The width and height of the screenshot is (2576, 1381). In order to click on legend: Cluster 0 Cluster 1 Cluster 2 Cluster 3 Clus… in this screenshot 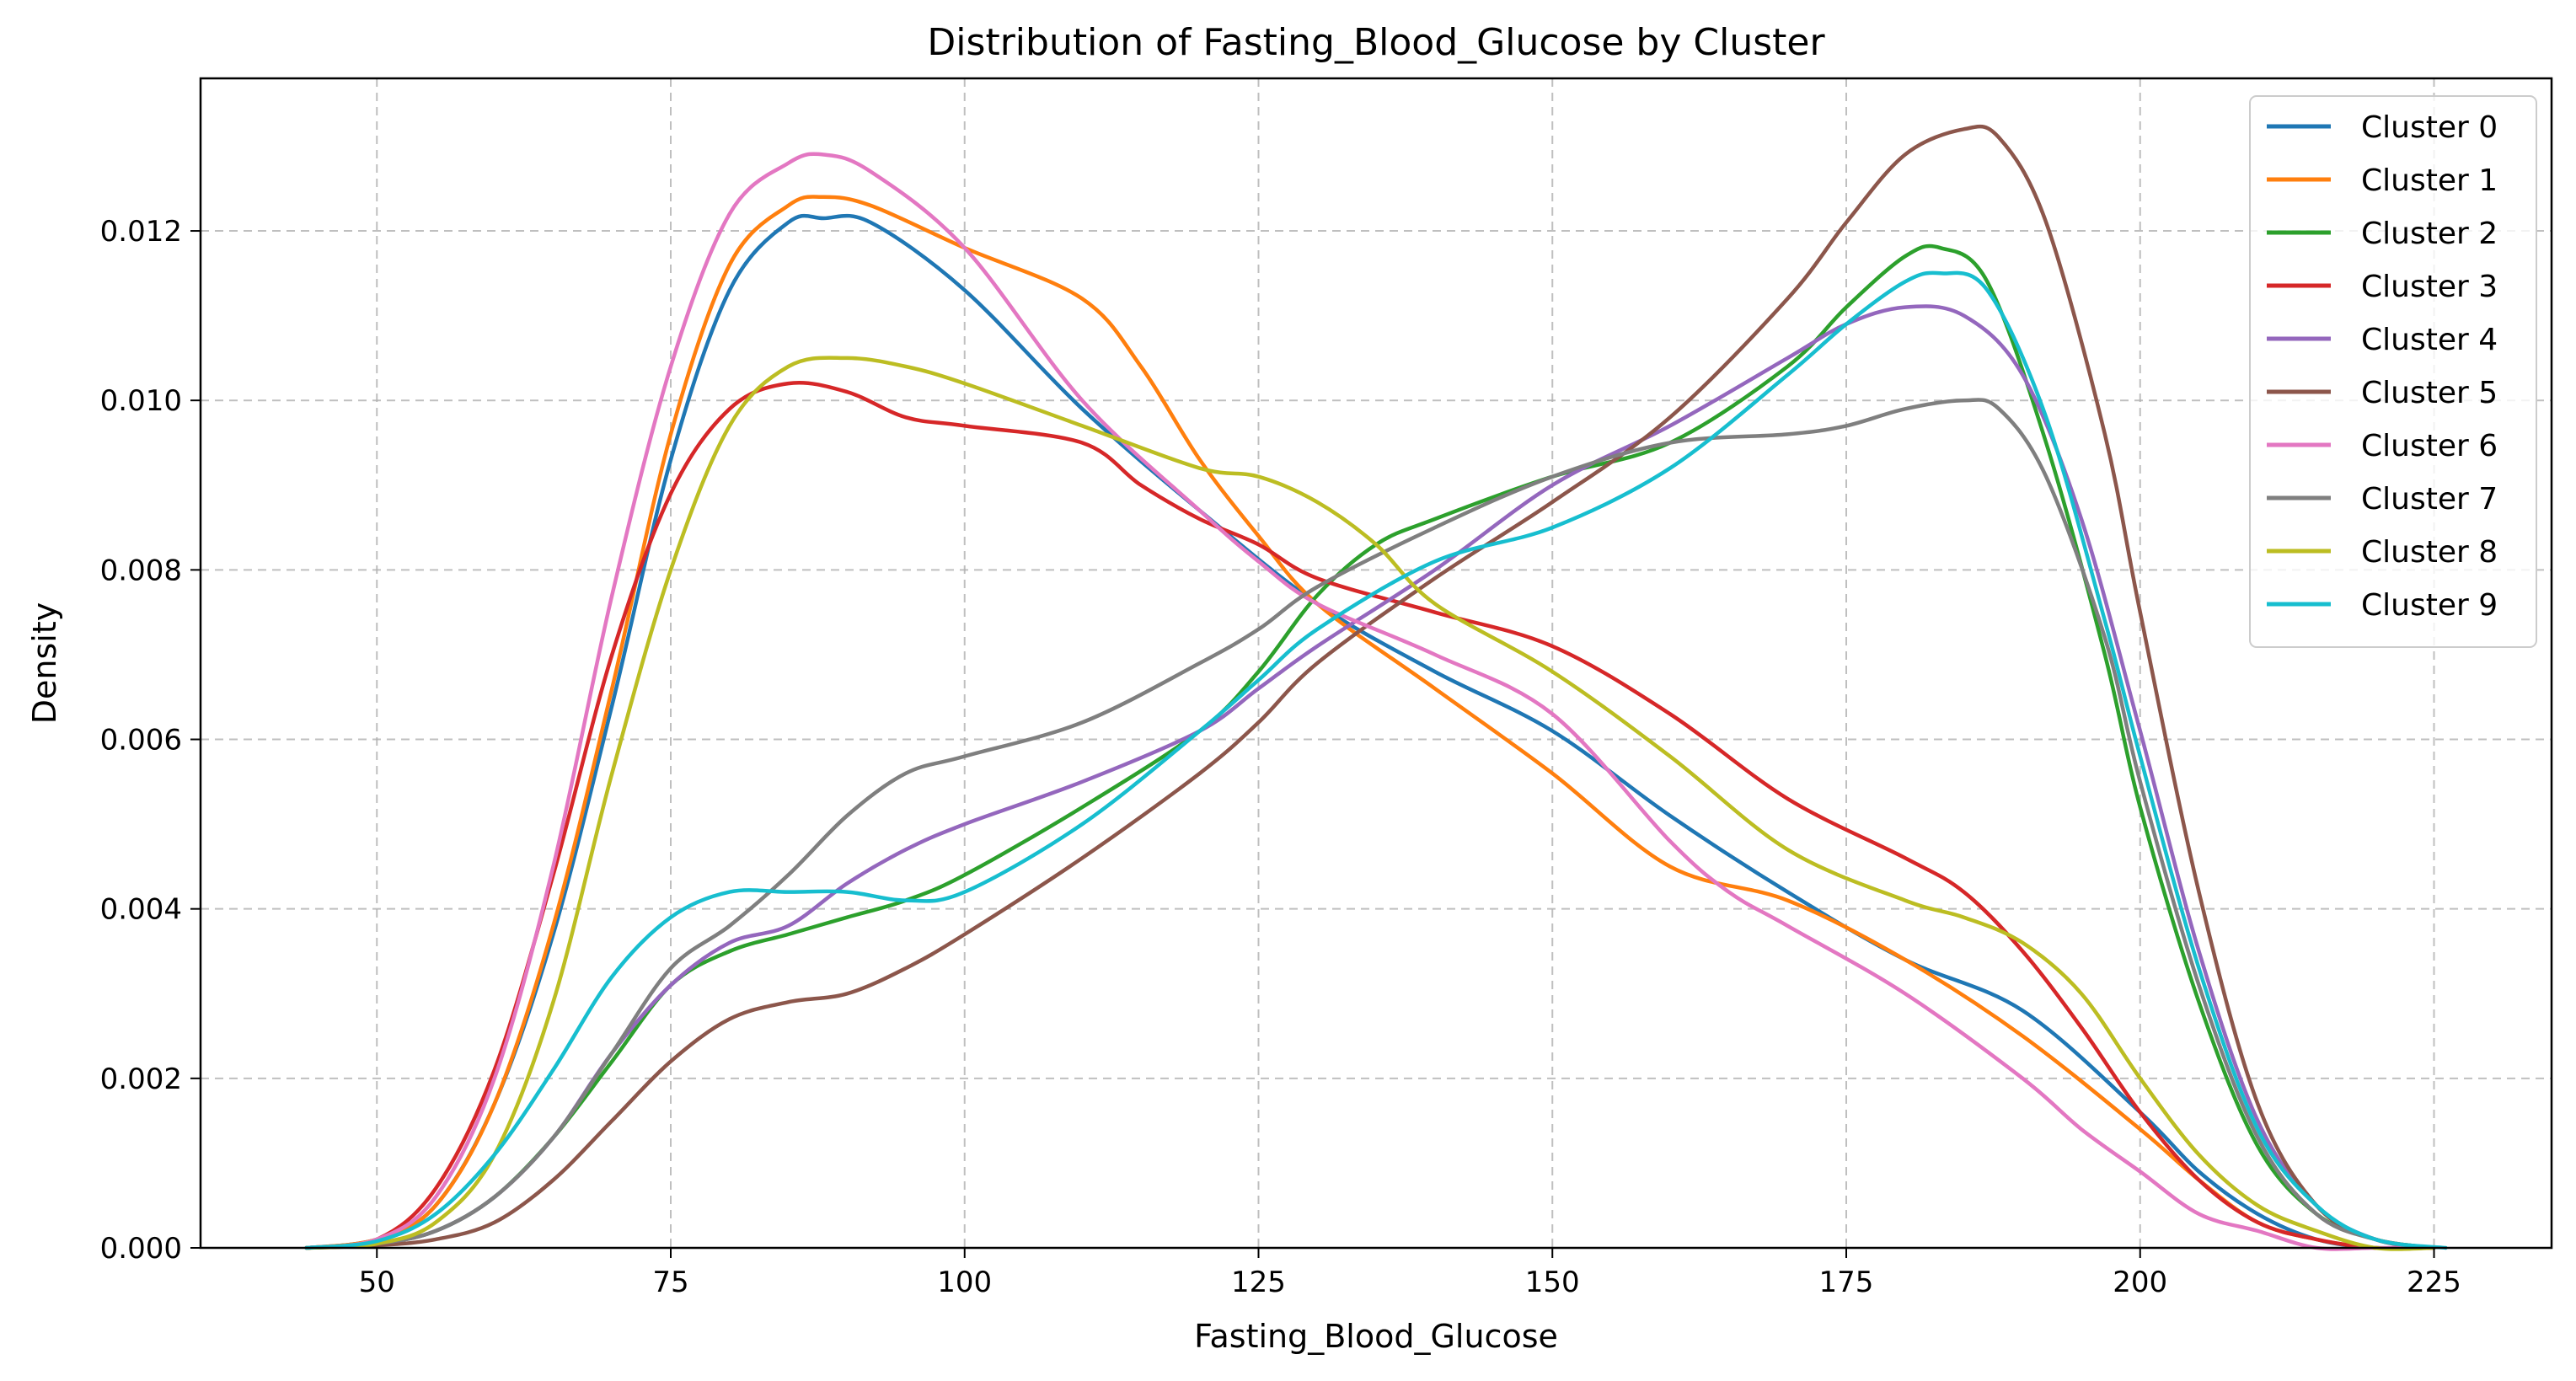, I will do `click(2393, 371)`.